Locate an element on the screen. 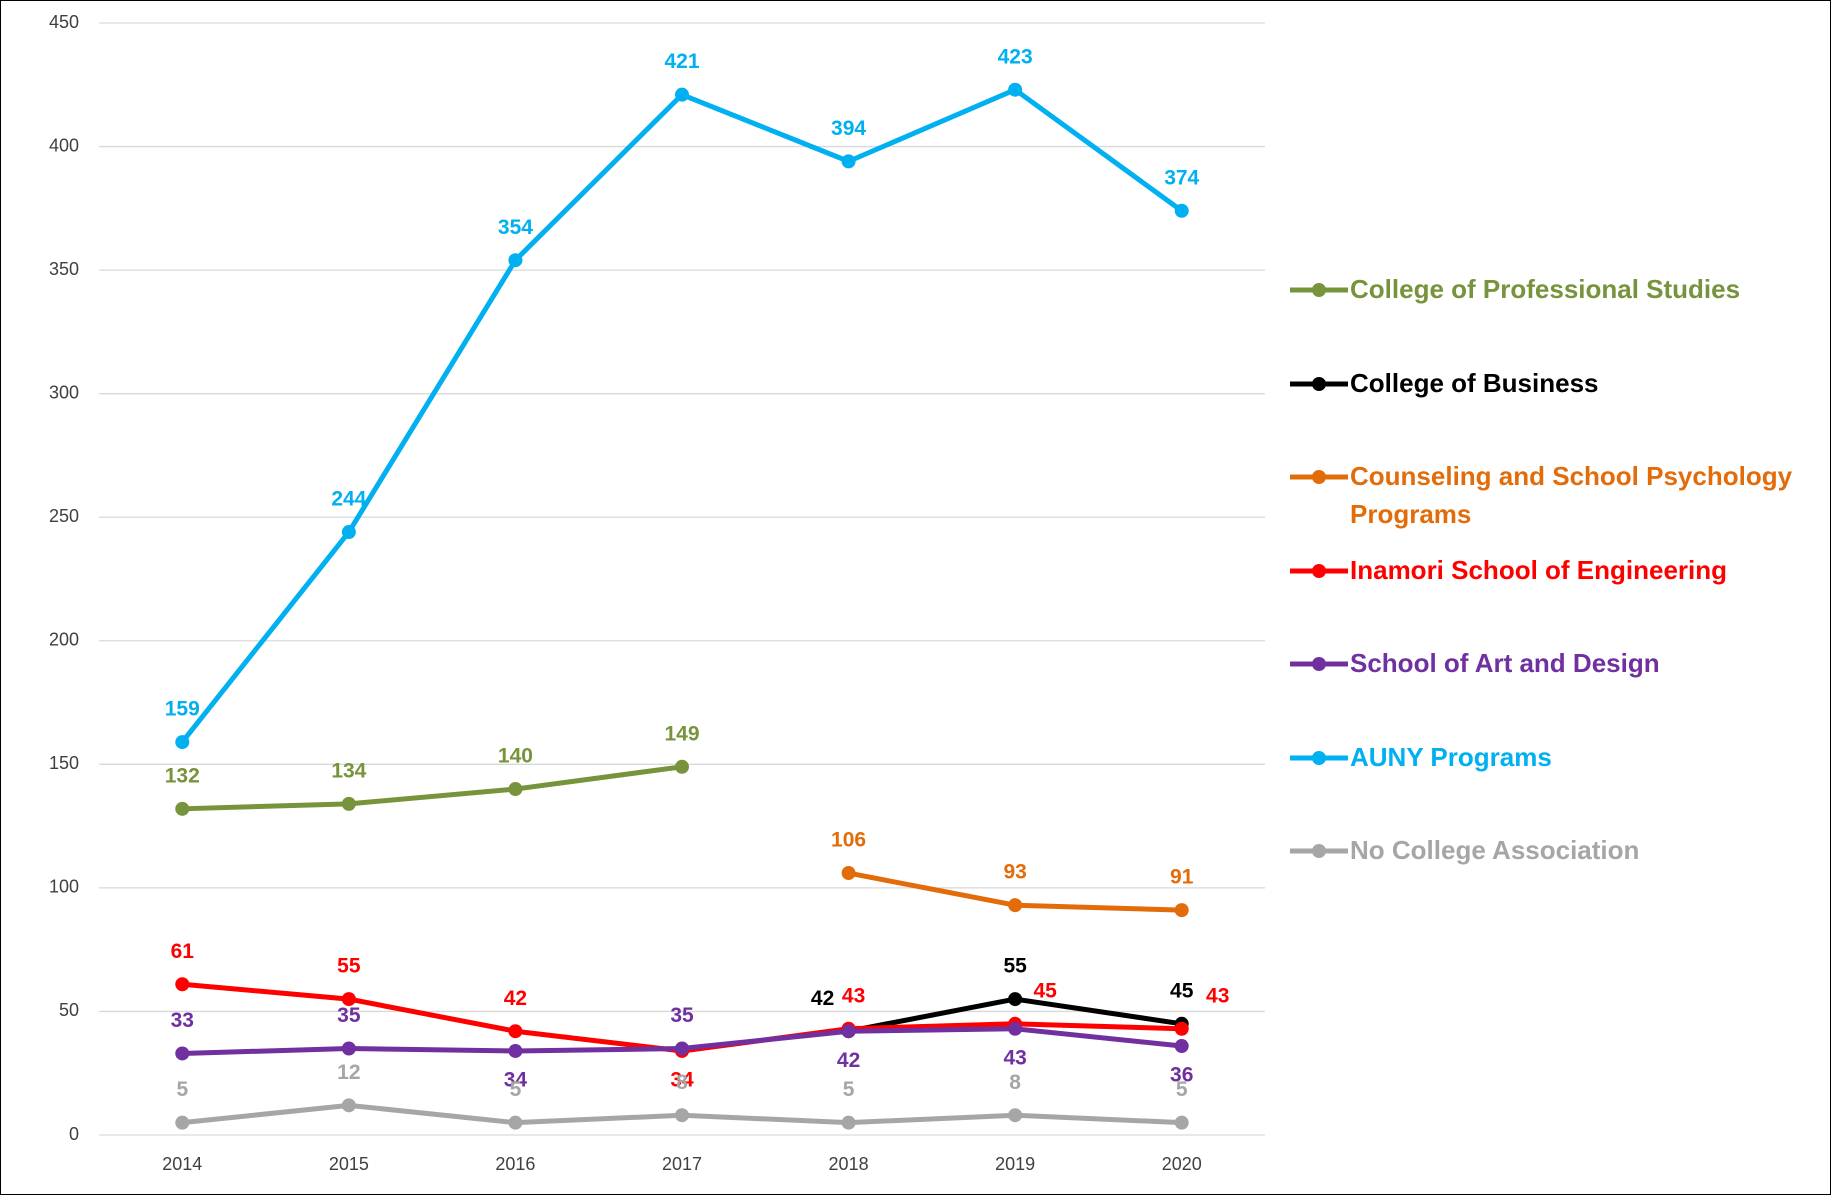 Image resolution: width=1831 pixels, height=1195 pixels. legend-label: School of Art and Design is located at coordinates (1505, 663).